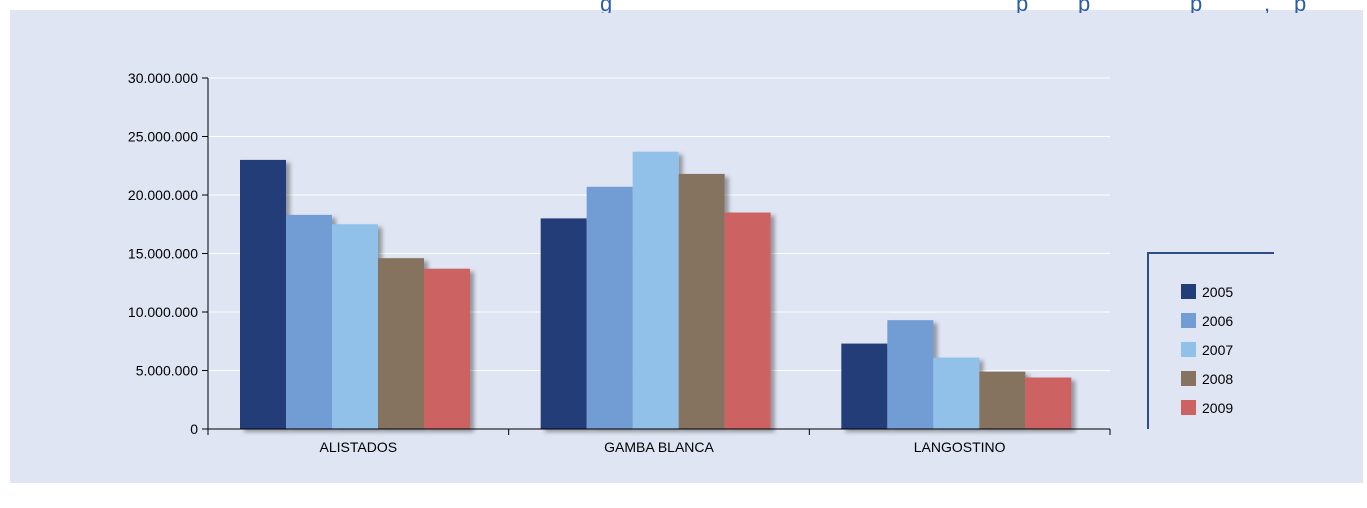 The width and height of the screenshot is (1367, 508). I want to click on y-tick-label: 20.000.000, so click(163, 195).